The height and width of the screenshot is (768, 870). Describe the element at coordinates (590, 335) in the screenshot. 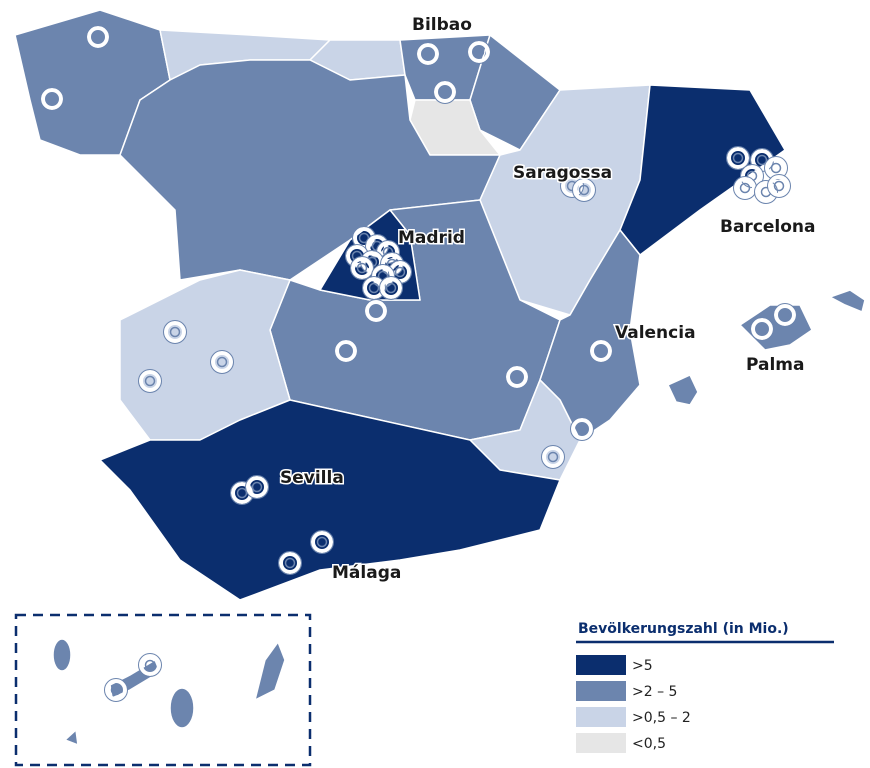

I see `region-valencia` at that location.